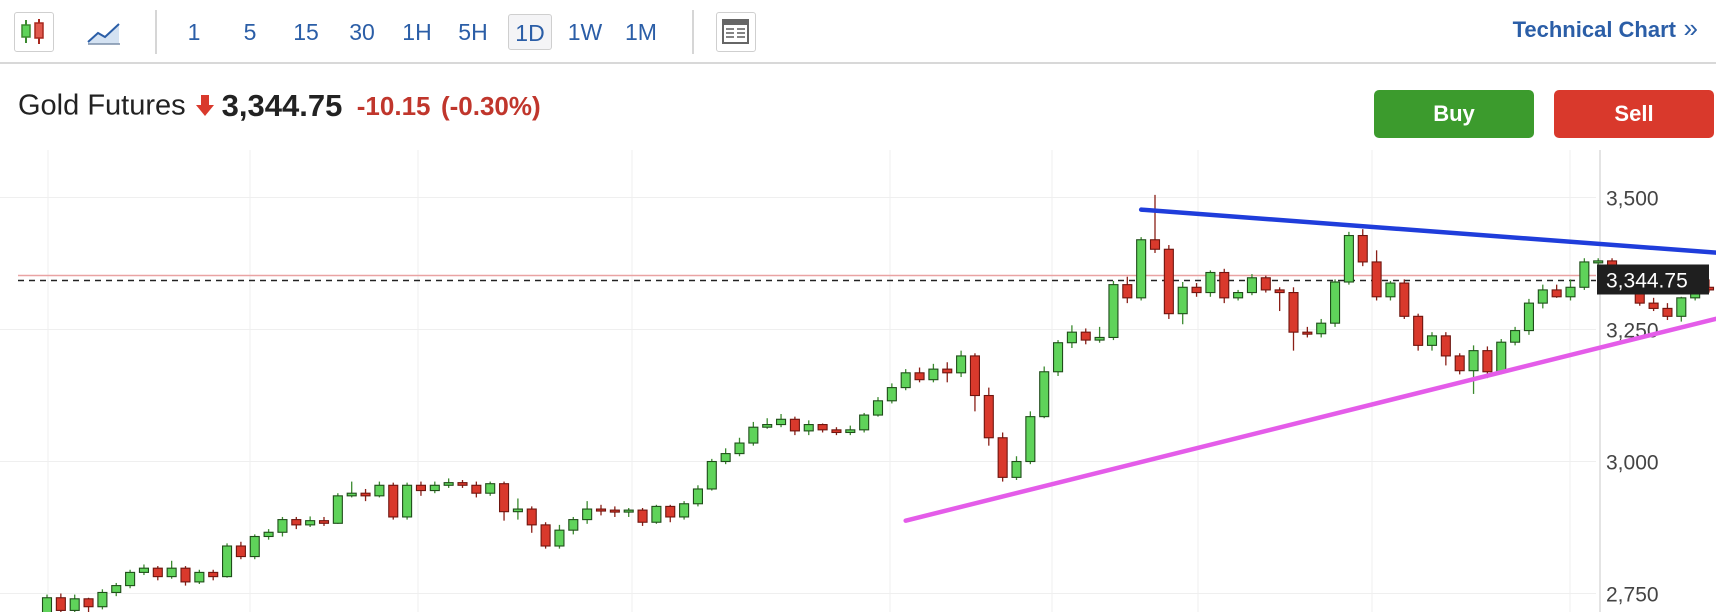 This screenshot has height=612, width=1716. What do you see at coordinates (194, 32) in the screenshot?
I see `timeframe-1: 1` at bounding box center [194, 32].